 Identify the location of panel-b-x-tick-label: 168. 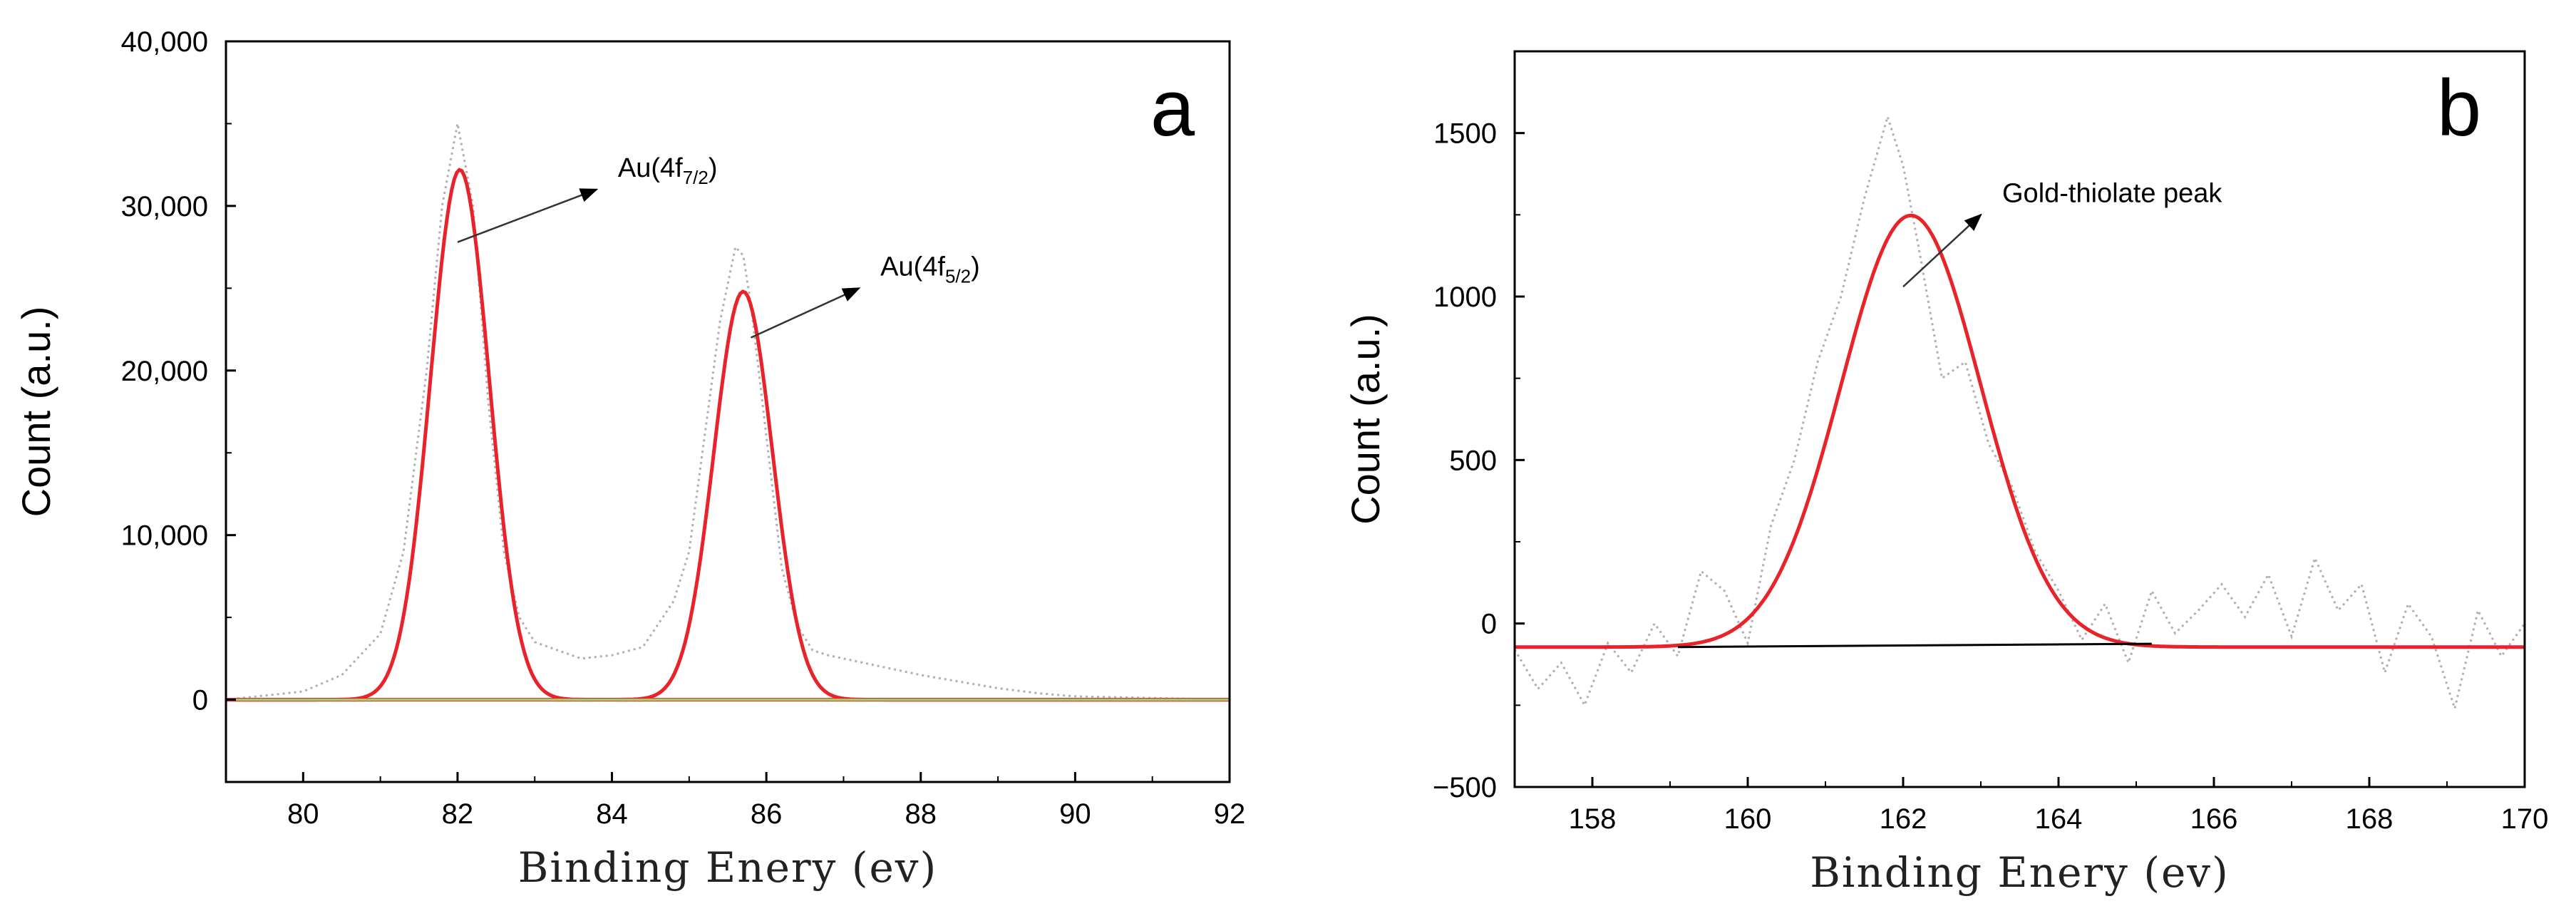
(2370, 819).